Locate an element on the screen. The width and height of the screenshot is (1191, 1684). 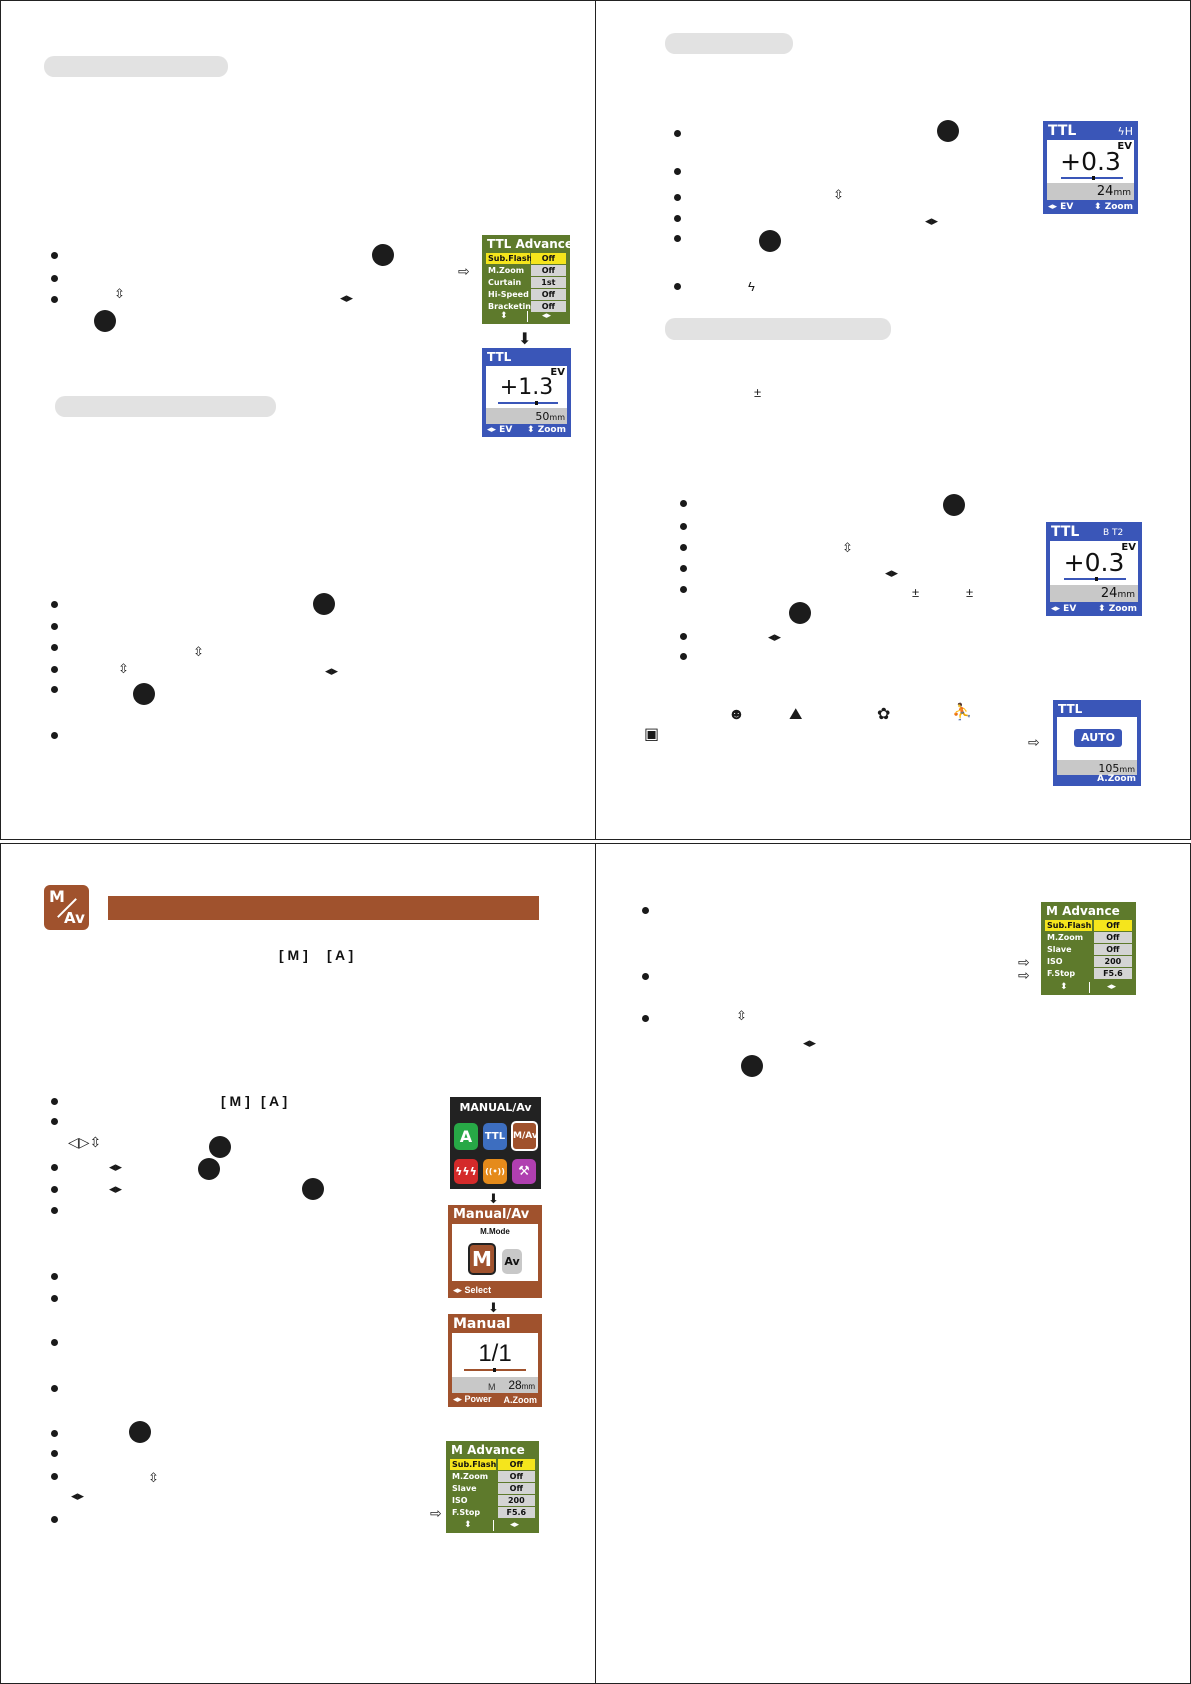
ev-label: EV is located at coordinates (557, 372).